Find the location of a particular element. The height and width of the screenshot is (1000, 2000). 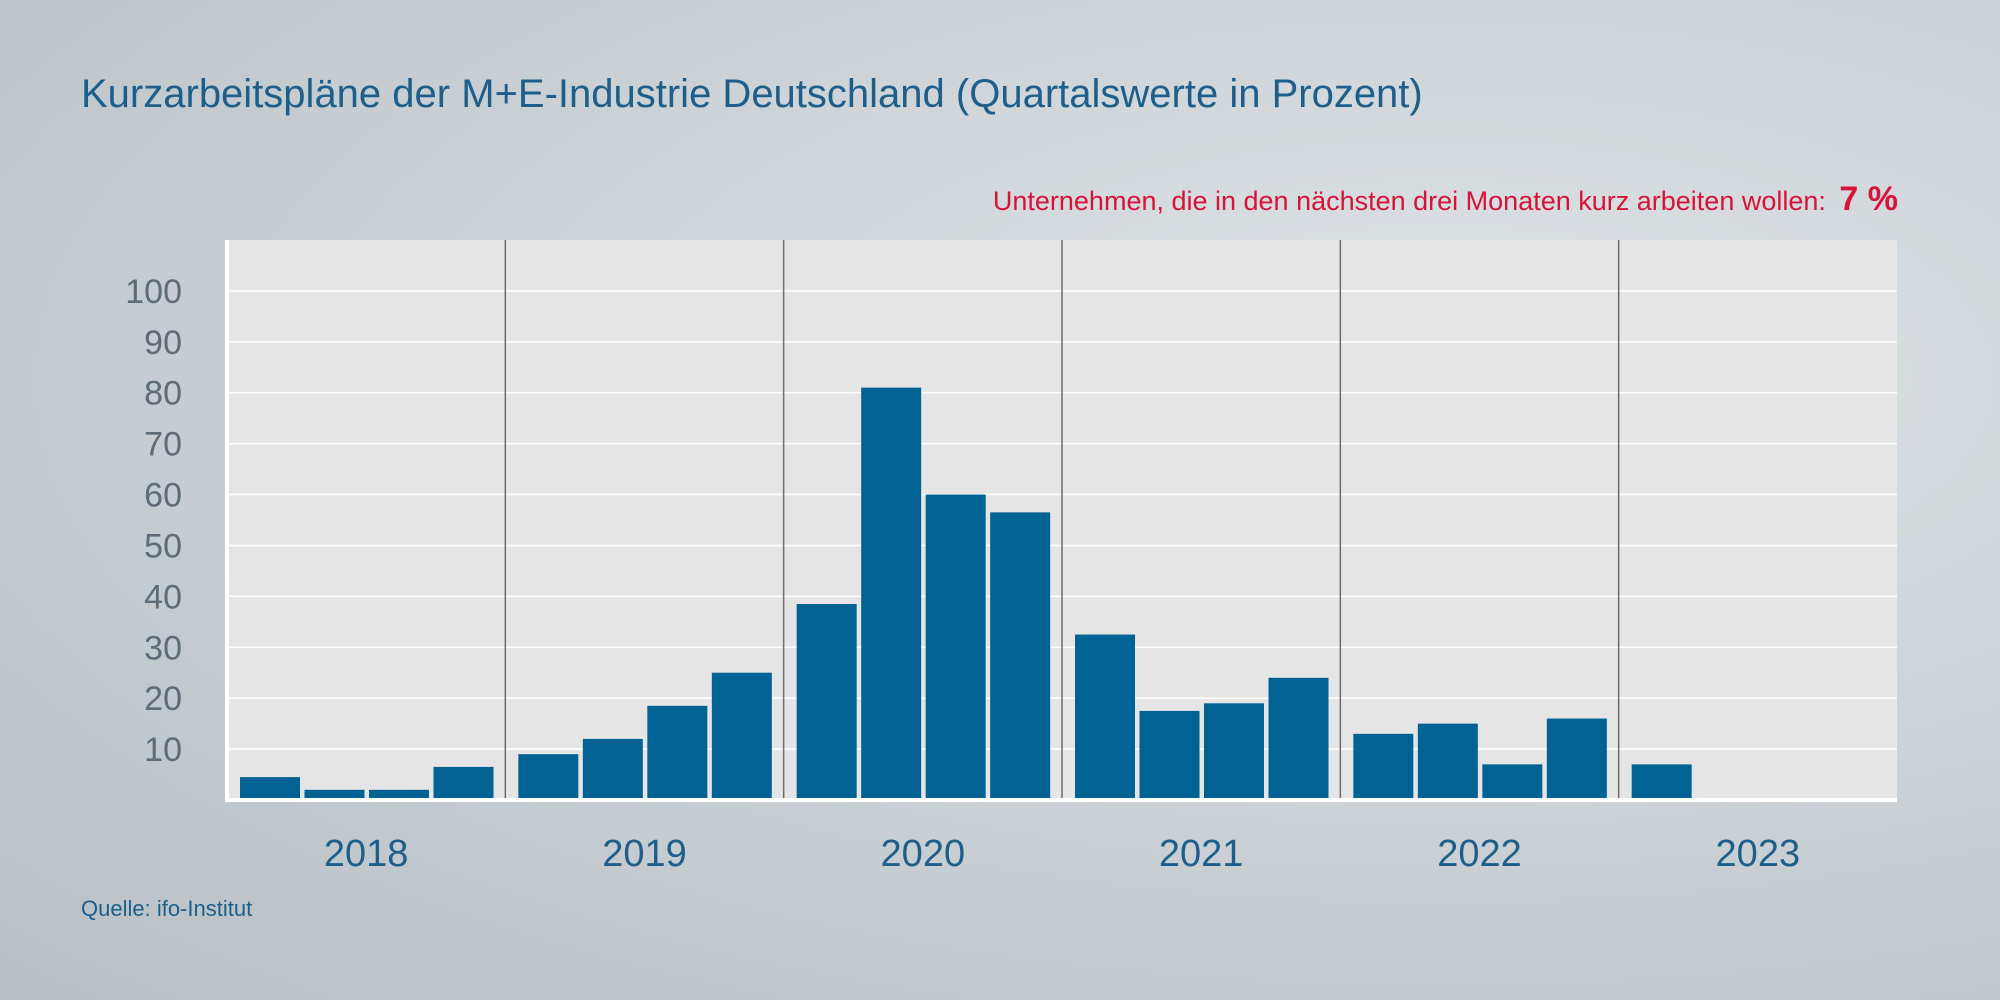

y-tick-label-70: 70 is located at coordinates (163, 445).